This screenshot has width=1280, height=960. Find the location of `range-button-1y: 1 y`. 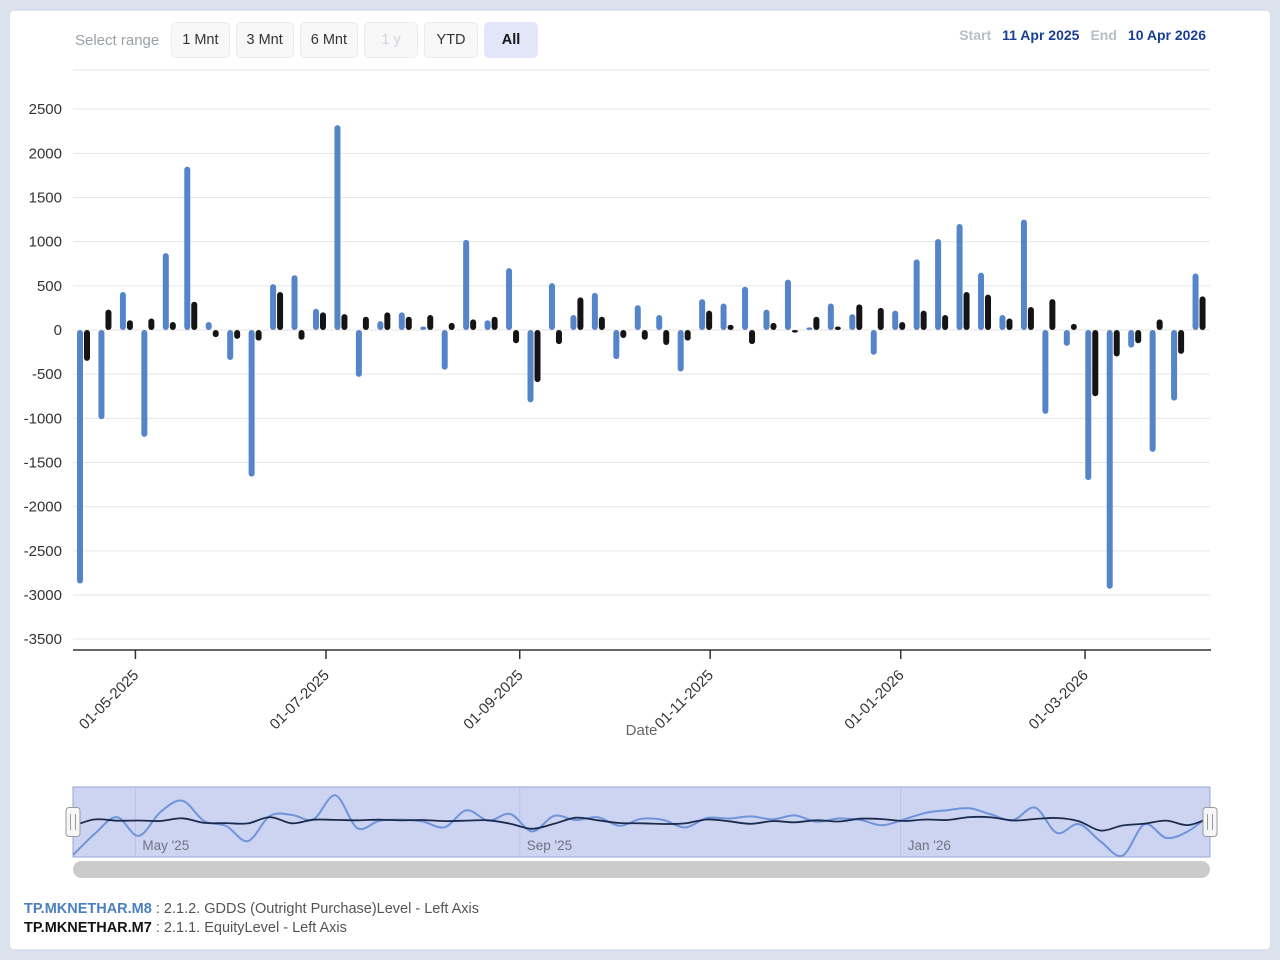

range-button-1y: 1 y is located at coordinates (391, 40).